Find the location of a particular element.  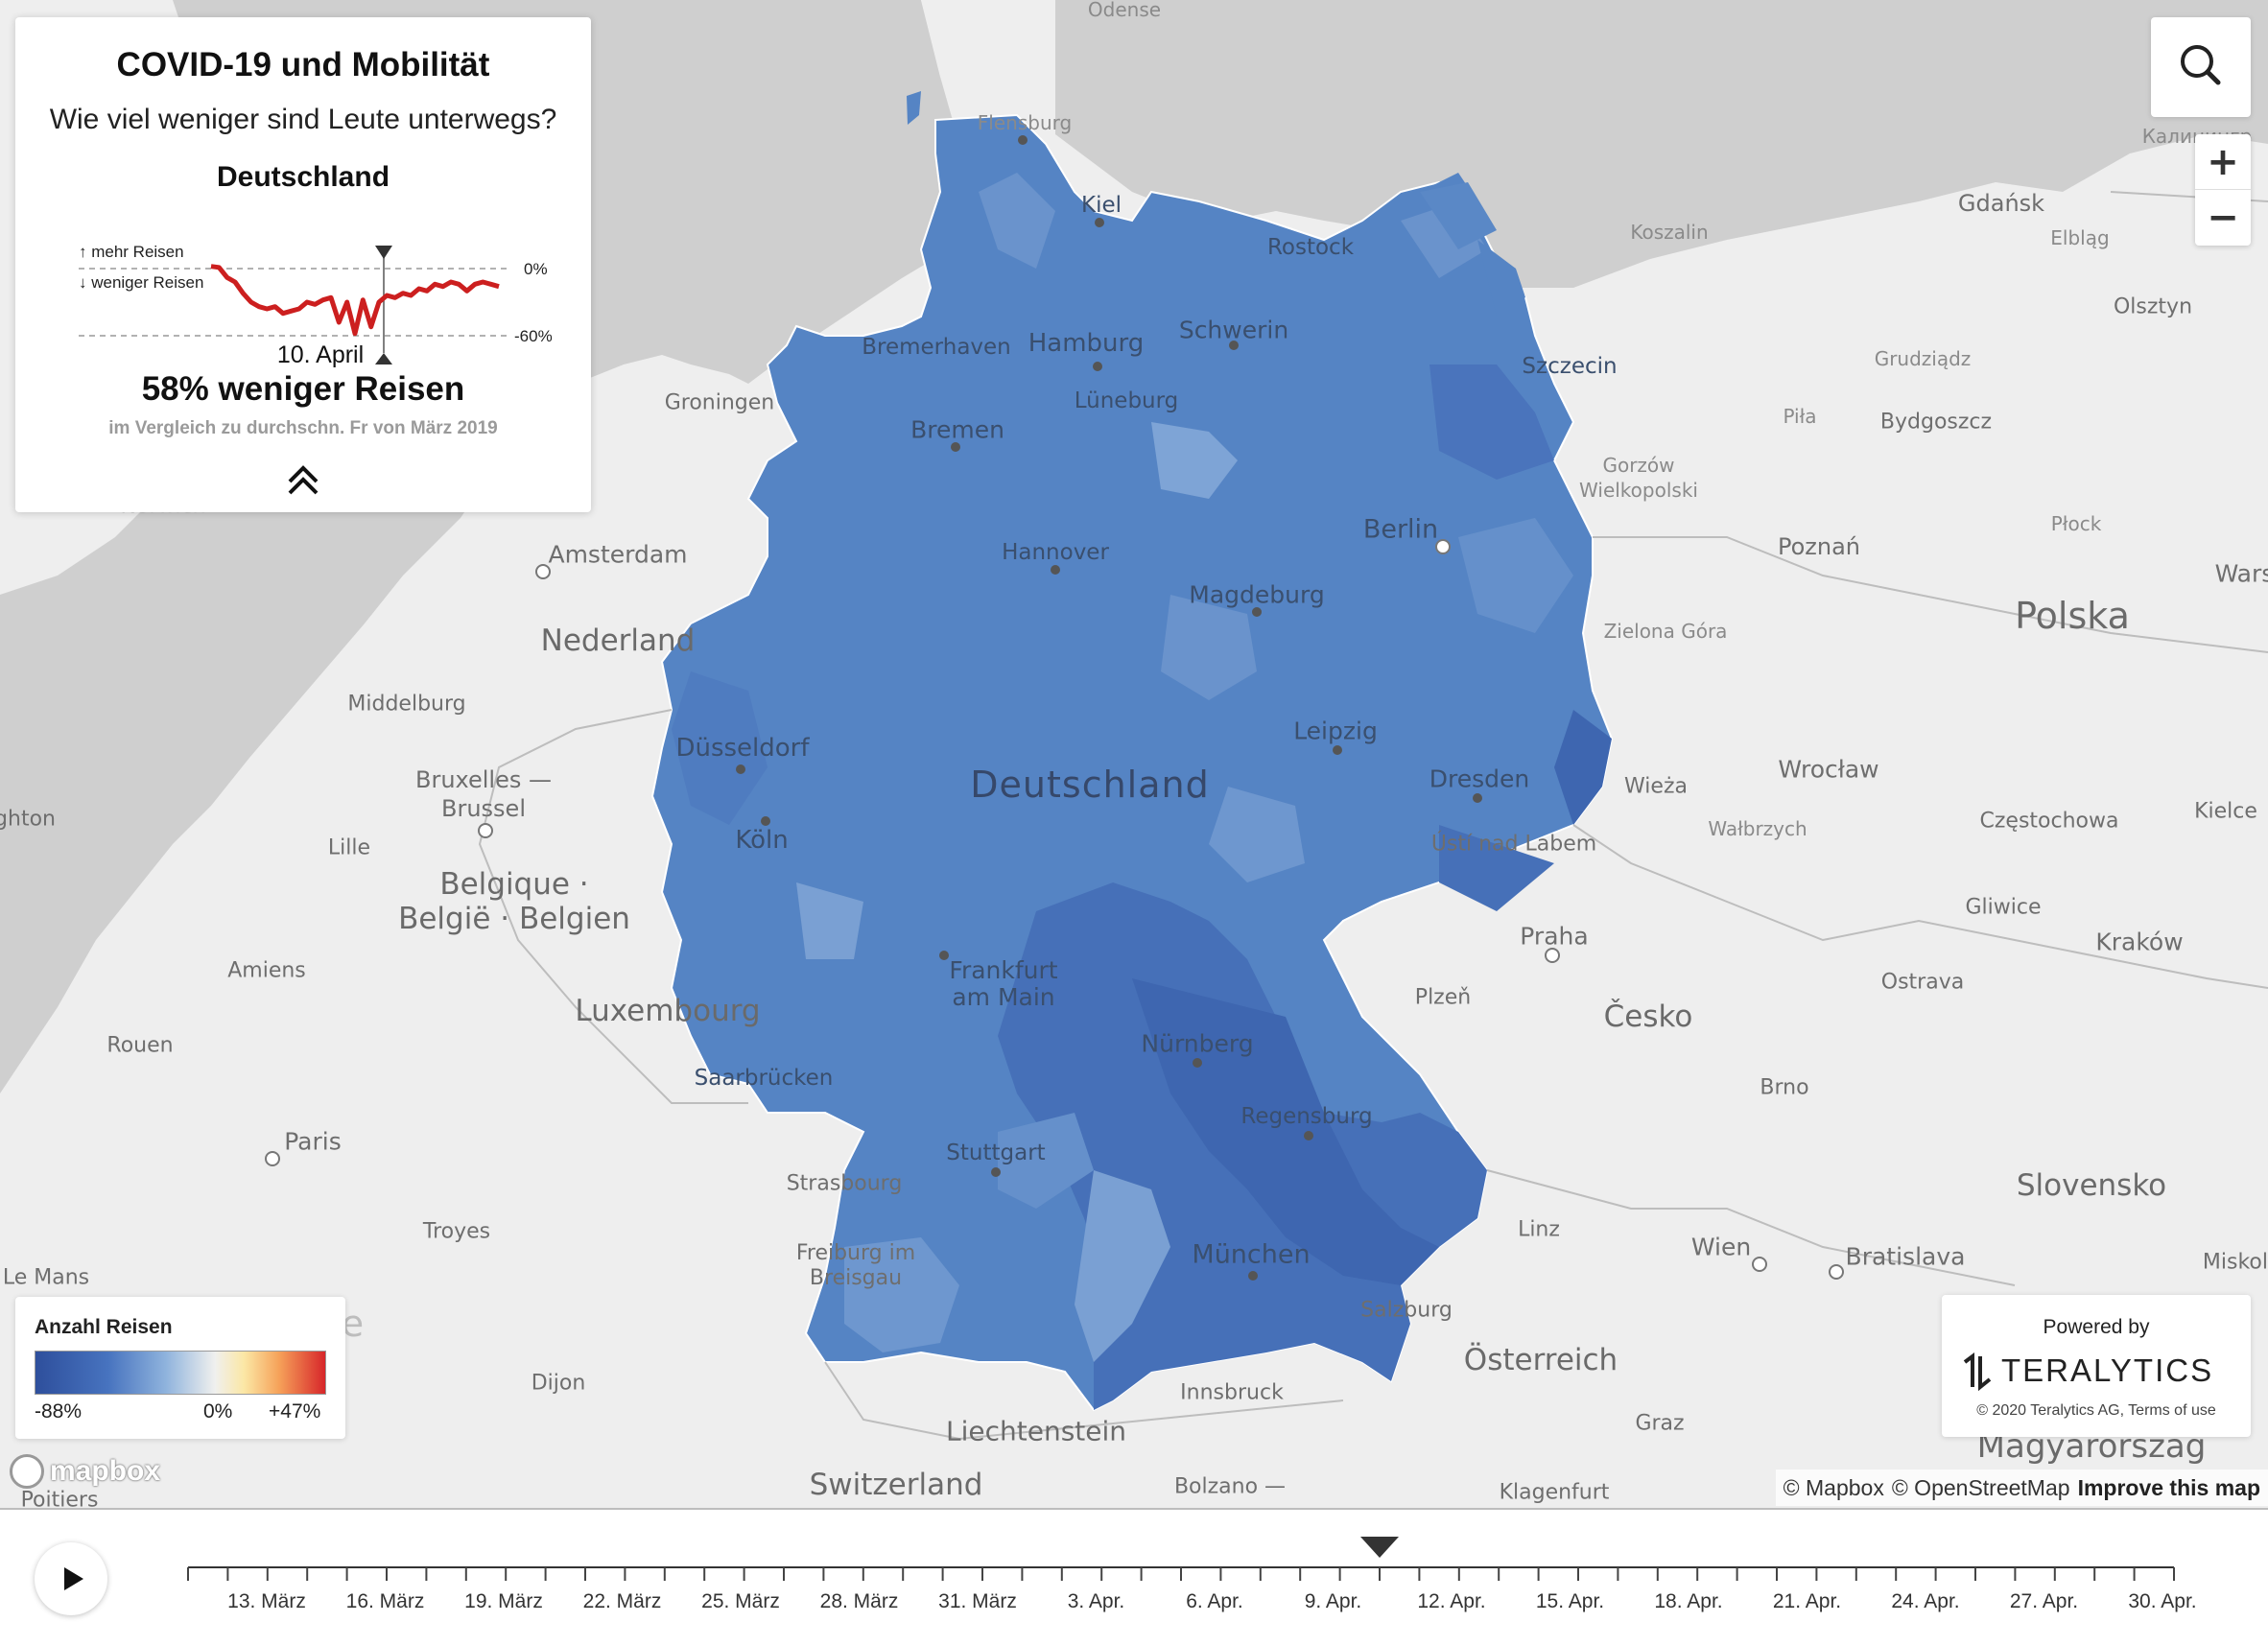

city-label-amsterdam: Amsterdam is located at coordinates (618, 554).